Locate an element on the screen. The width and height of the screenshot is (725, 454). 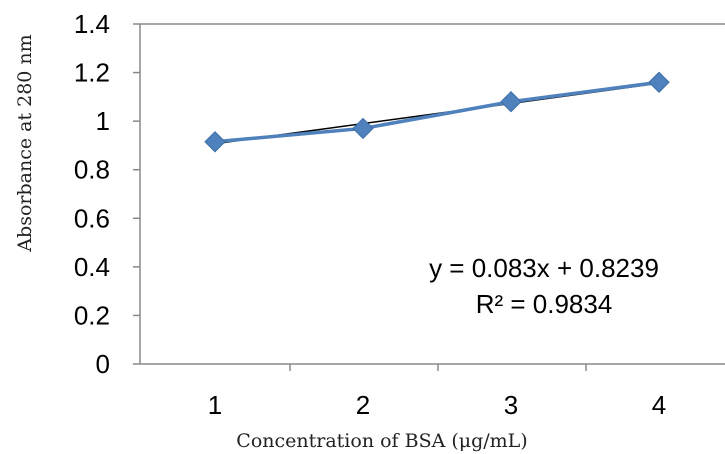
x-tick-label: 1 is located at coordinates (215, 405).